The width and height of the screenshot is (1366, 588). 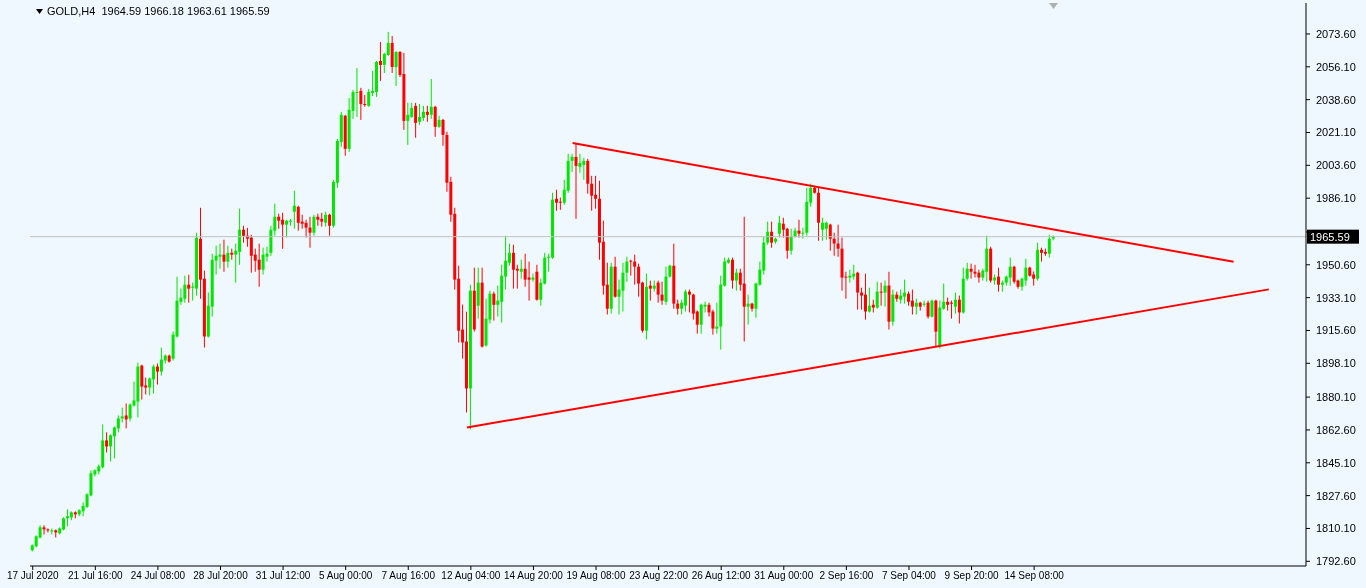 I want to click on y-tick-label: 2056.10, so click(x=1336, y=66).